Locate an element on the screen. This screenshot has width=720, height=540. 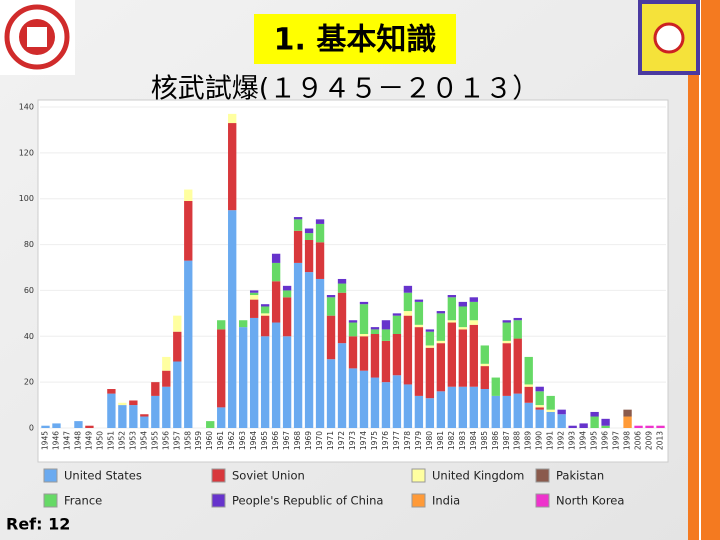
legend-label: Soviet Union is located at coordinates (268, 476).